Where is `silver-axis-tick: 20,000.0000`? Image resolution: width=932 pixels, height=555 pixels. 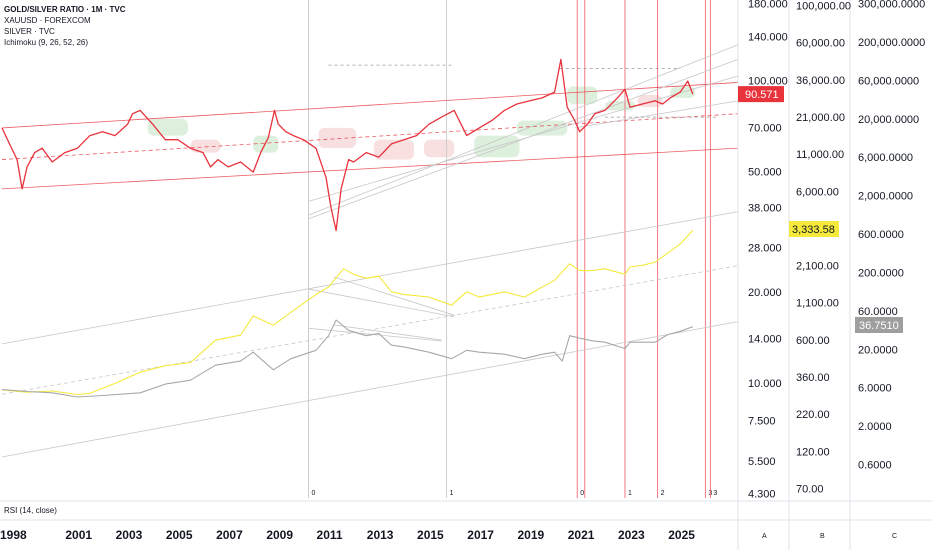
silver-axis-tick: 20,000.0000 is located at coordinates (888, 120).